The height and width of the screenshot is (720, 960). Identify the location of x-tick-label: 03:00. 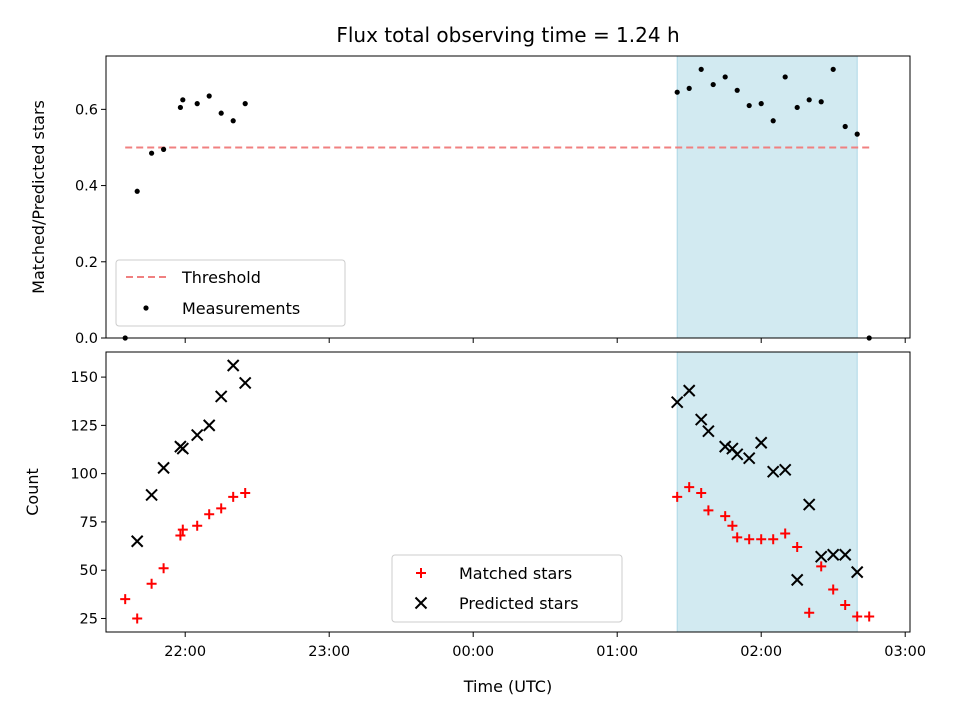
(905, 652).